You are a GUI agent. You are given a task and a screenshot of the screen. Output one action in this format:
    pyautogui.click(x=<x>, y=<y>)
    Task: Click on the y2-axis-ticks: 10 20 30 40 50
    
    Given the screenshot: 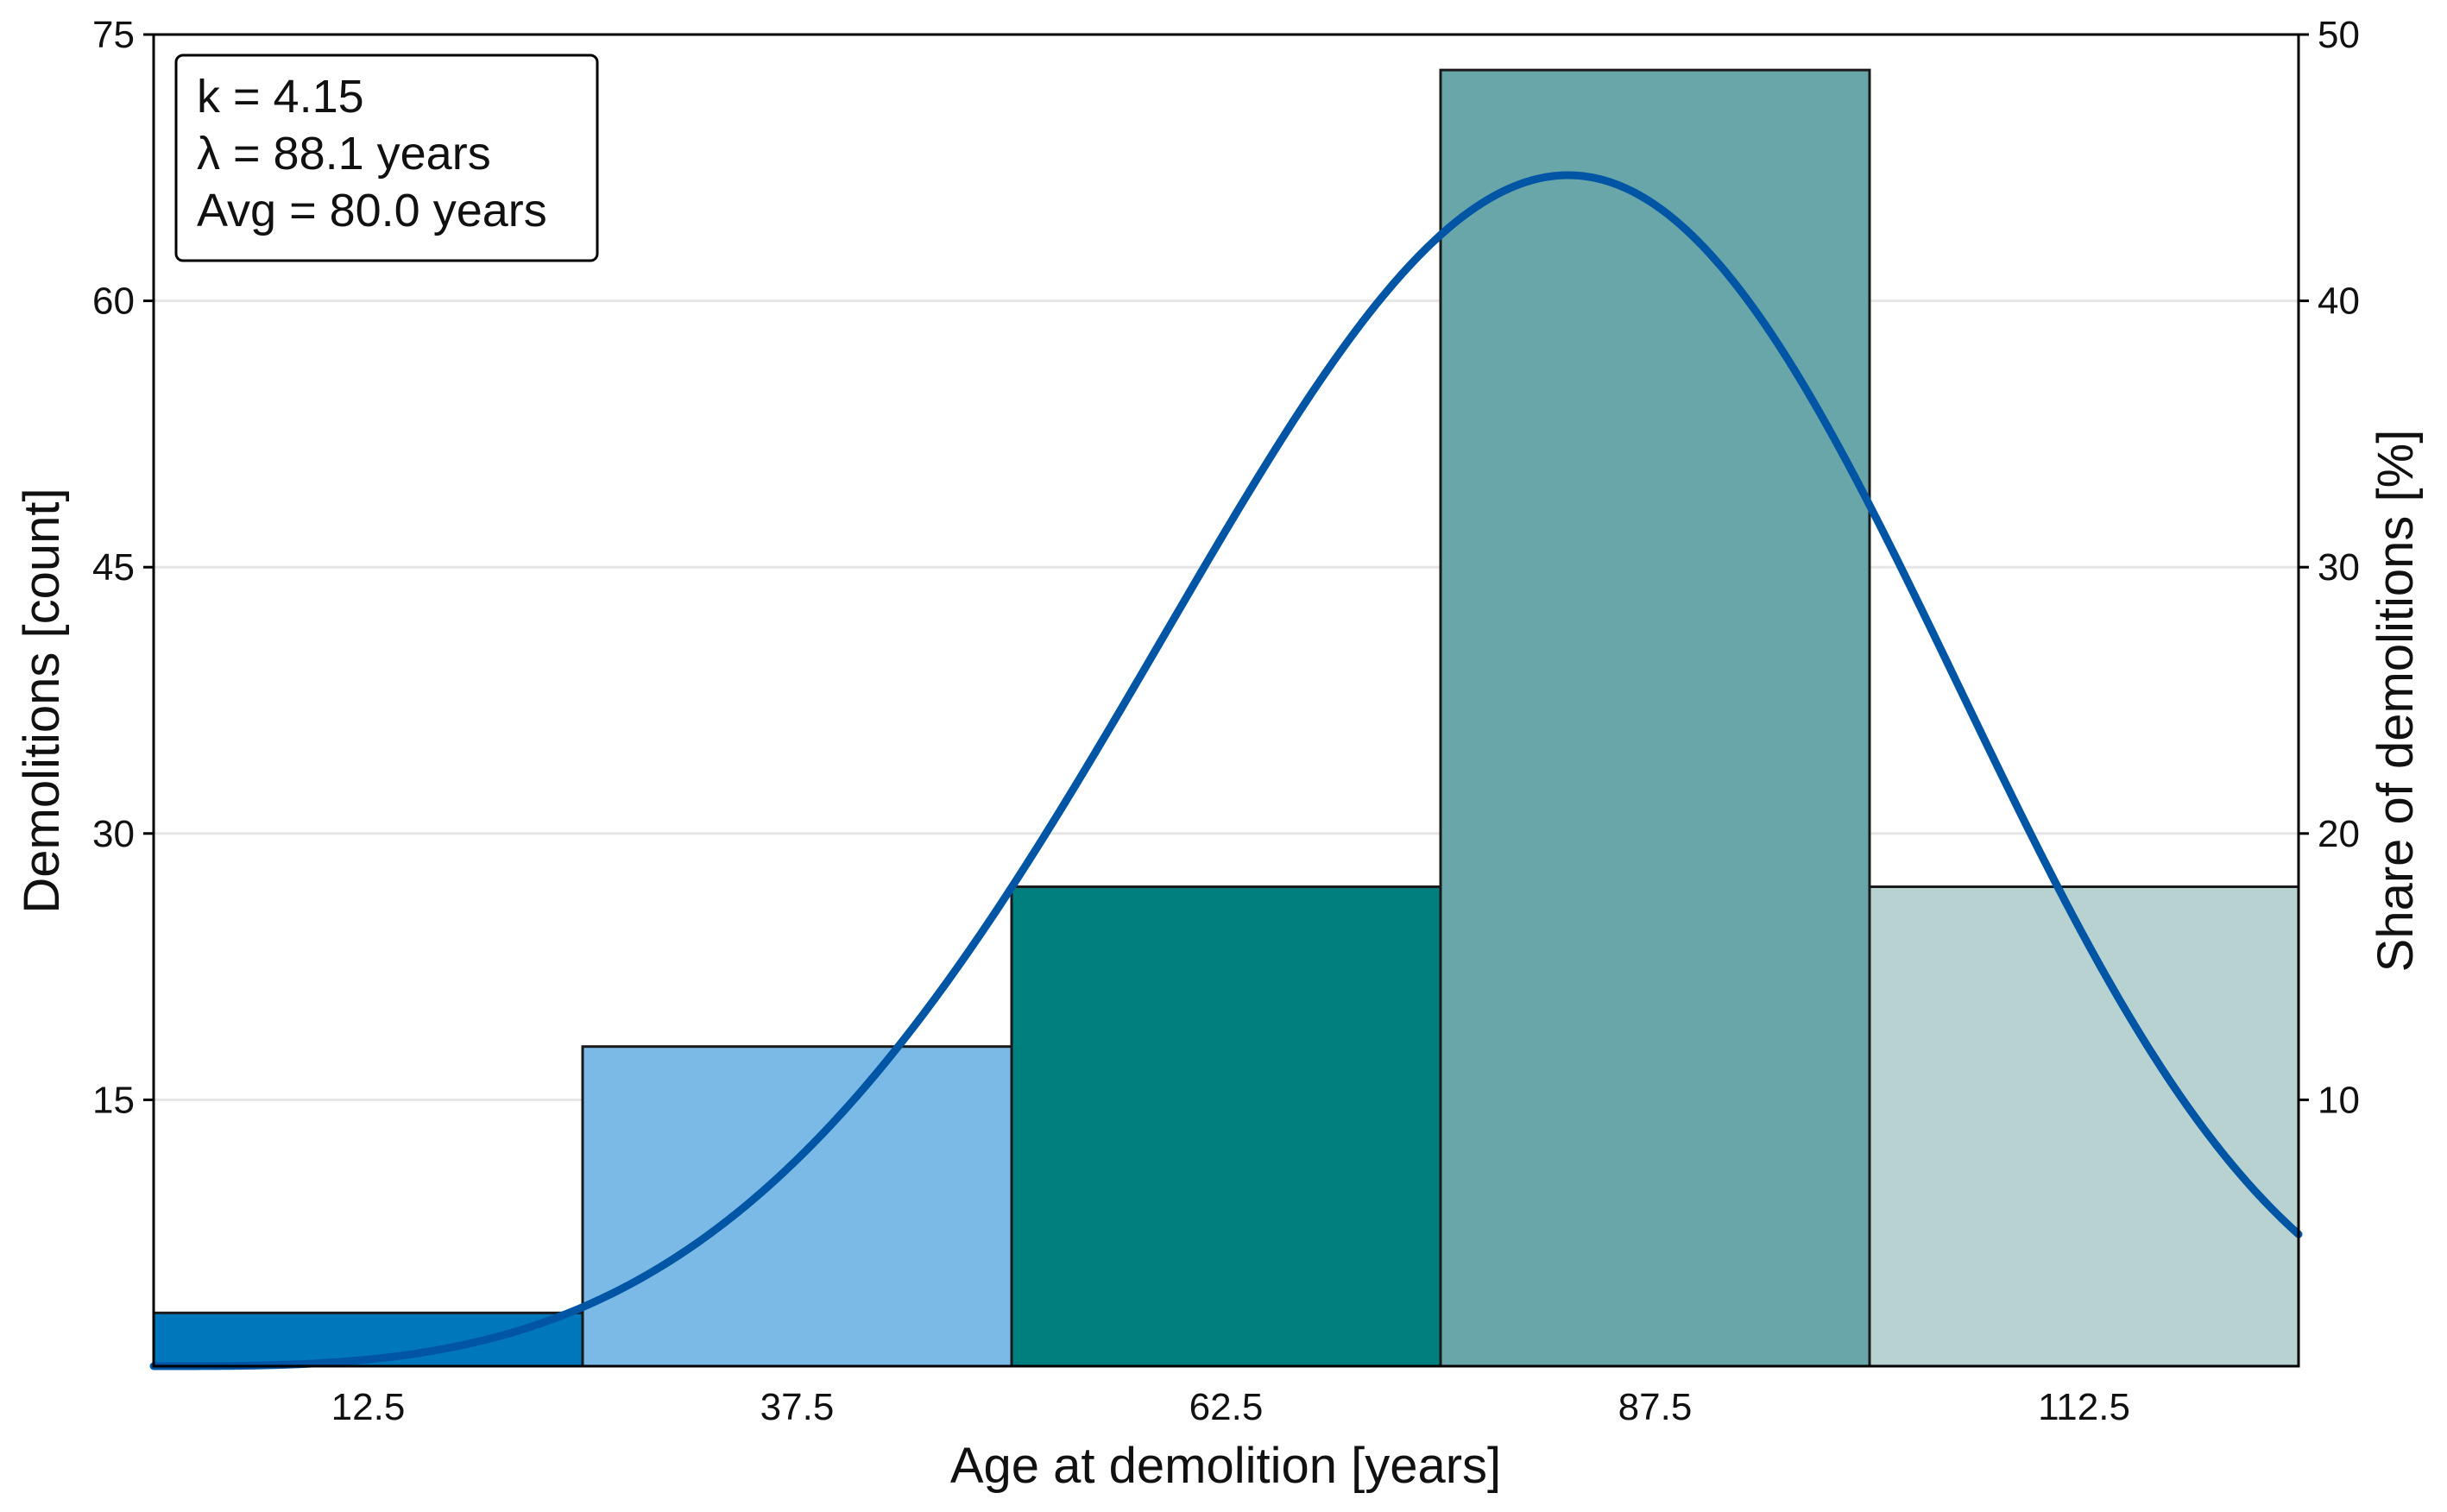 What is the action you would take?
    pyautogui.click(x=2329, y=568)
    